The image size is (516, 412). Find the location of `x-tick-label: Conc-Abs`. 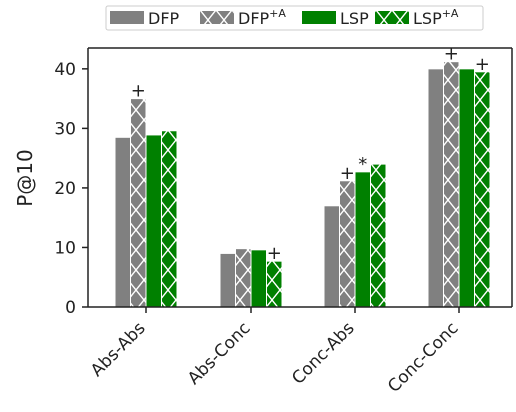

x-tick-label: Conc-Abs is located at coordinates (323, 353).